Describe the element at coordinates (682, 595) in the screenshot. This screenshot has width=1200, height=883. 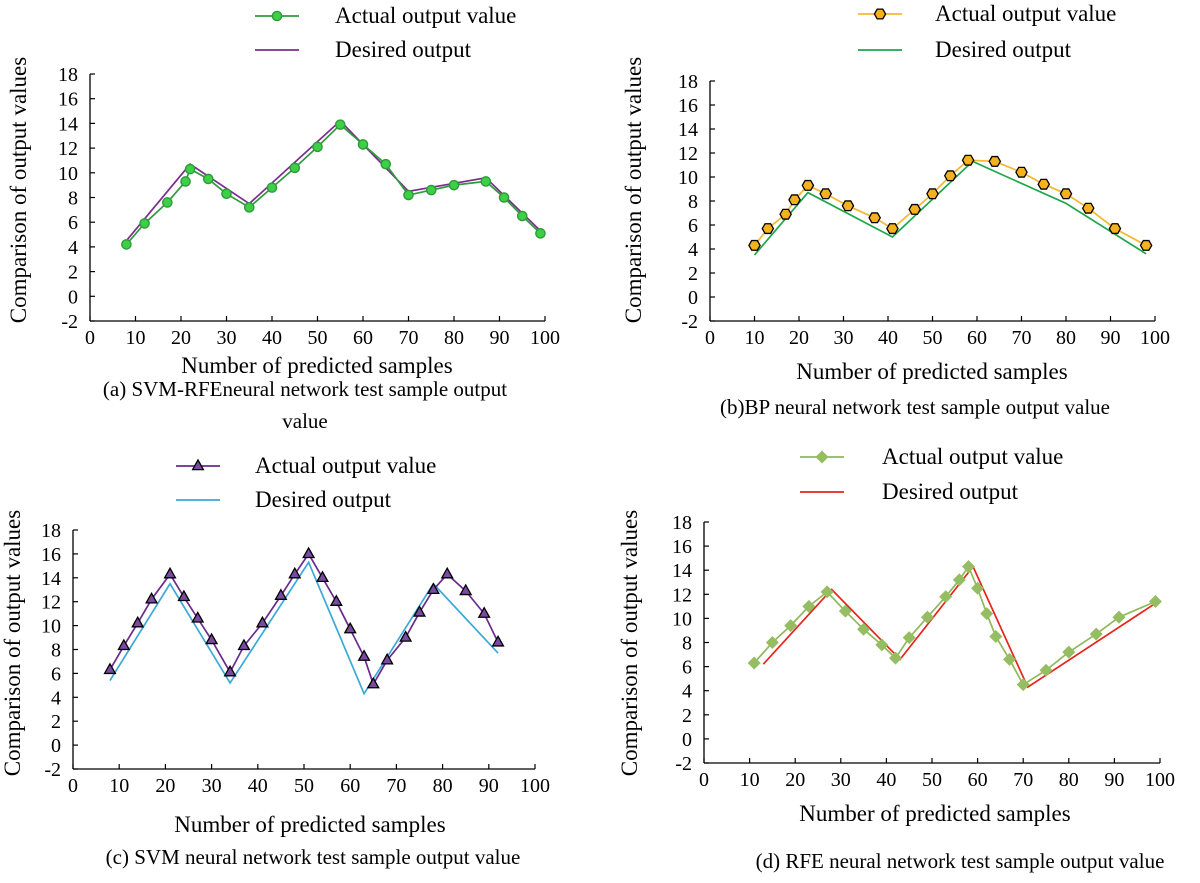
I see `y-tick-label: 12` at that location.